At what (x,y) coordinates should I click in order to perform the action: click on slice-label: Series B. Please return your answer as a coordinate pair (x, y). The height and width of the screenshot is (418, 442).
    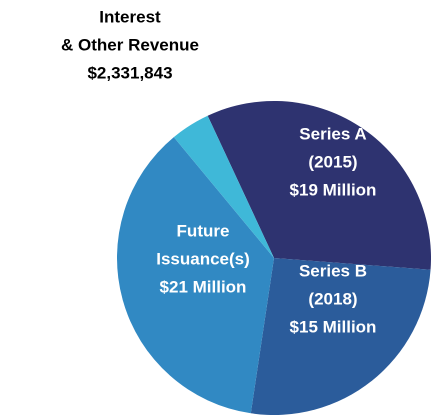
    Looking at the image, I should click on (333, 270).